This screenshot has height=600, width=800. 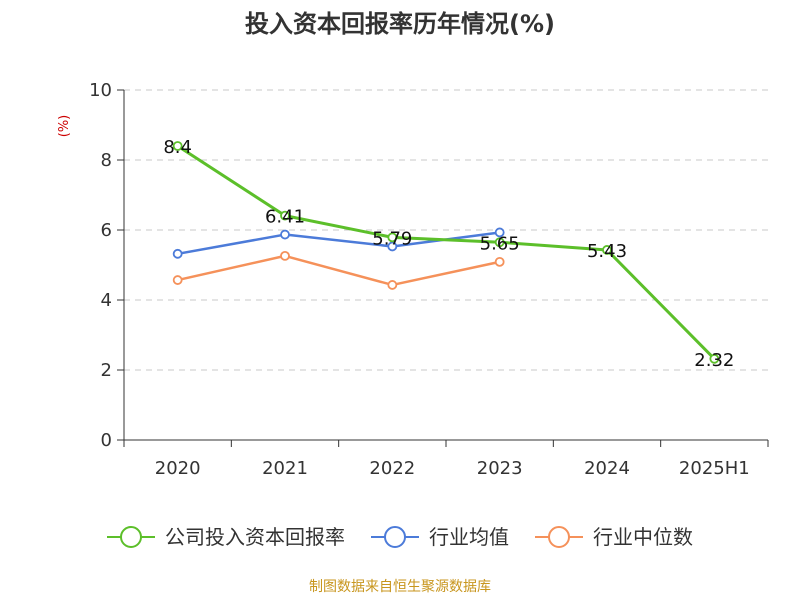 What do you see at coordinates (607, 468) in the screenshot?
I see `x-tick-label: 2024` at bounding box center [607, 468].